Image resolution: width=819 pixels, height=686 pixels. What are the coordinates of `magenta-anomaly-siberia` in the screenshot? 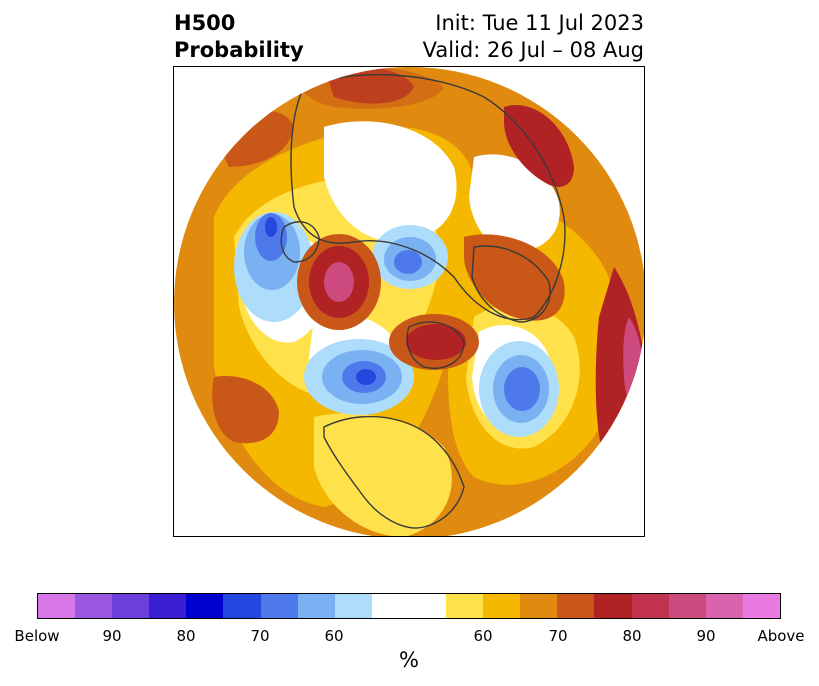 It's located at (339, 282).